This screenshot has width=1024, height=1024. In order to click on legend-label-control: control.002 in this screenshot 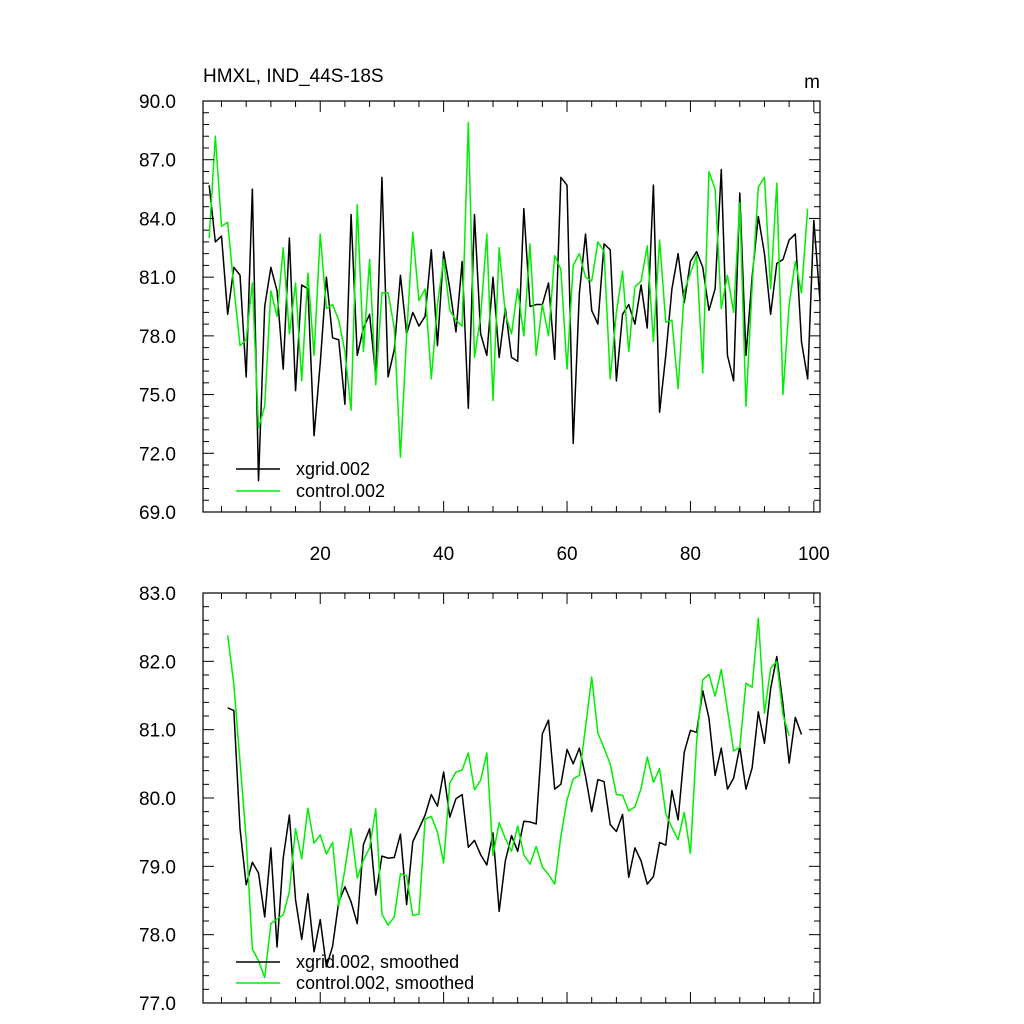, I will do `click(340, 491)`.